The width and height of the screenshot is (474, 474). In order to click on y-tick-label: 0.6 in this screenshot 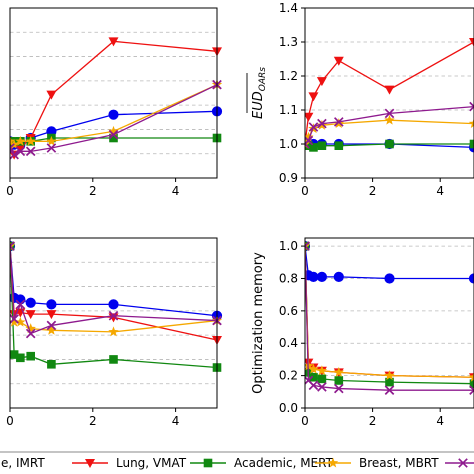, I will do `click(288, 311)`.